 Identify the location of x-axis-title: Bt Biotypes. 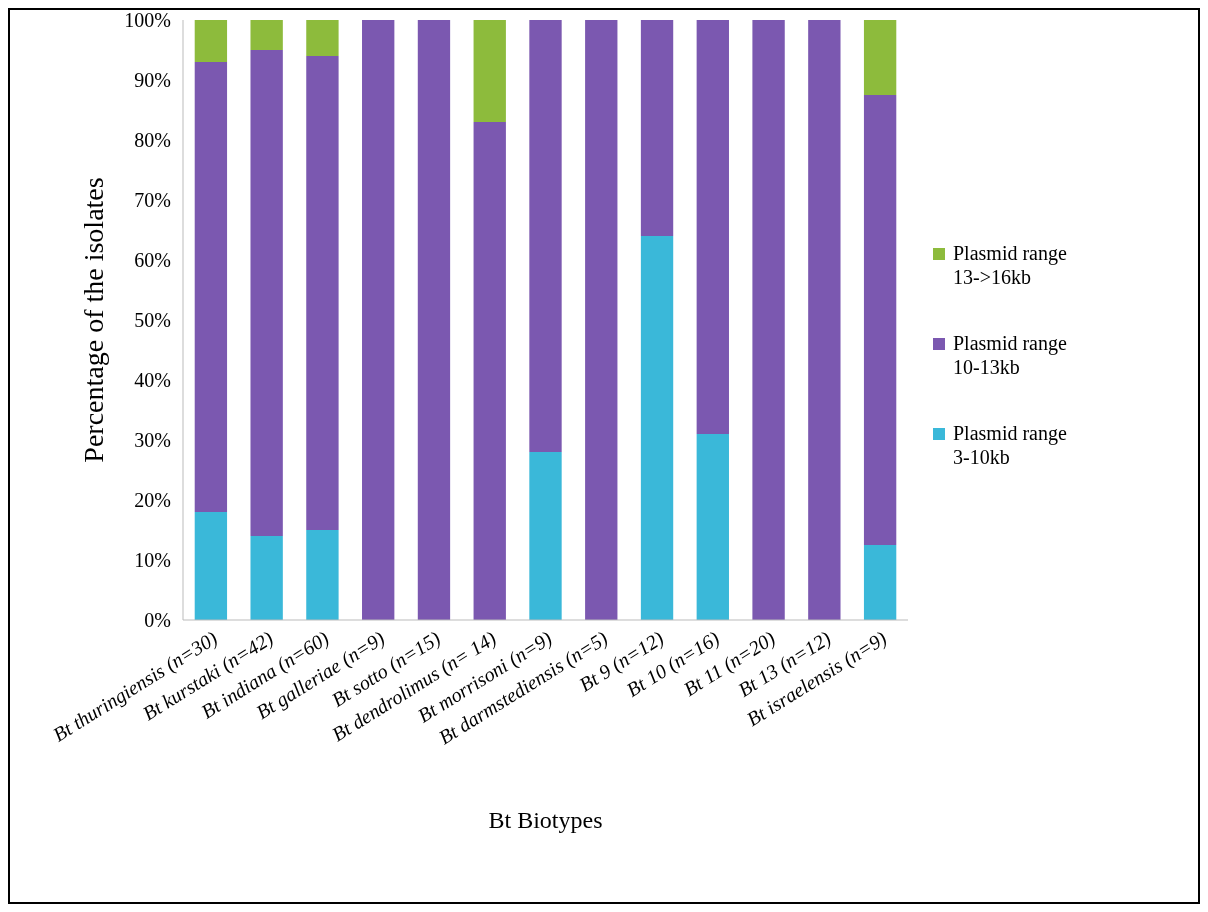
(545, 820).